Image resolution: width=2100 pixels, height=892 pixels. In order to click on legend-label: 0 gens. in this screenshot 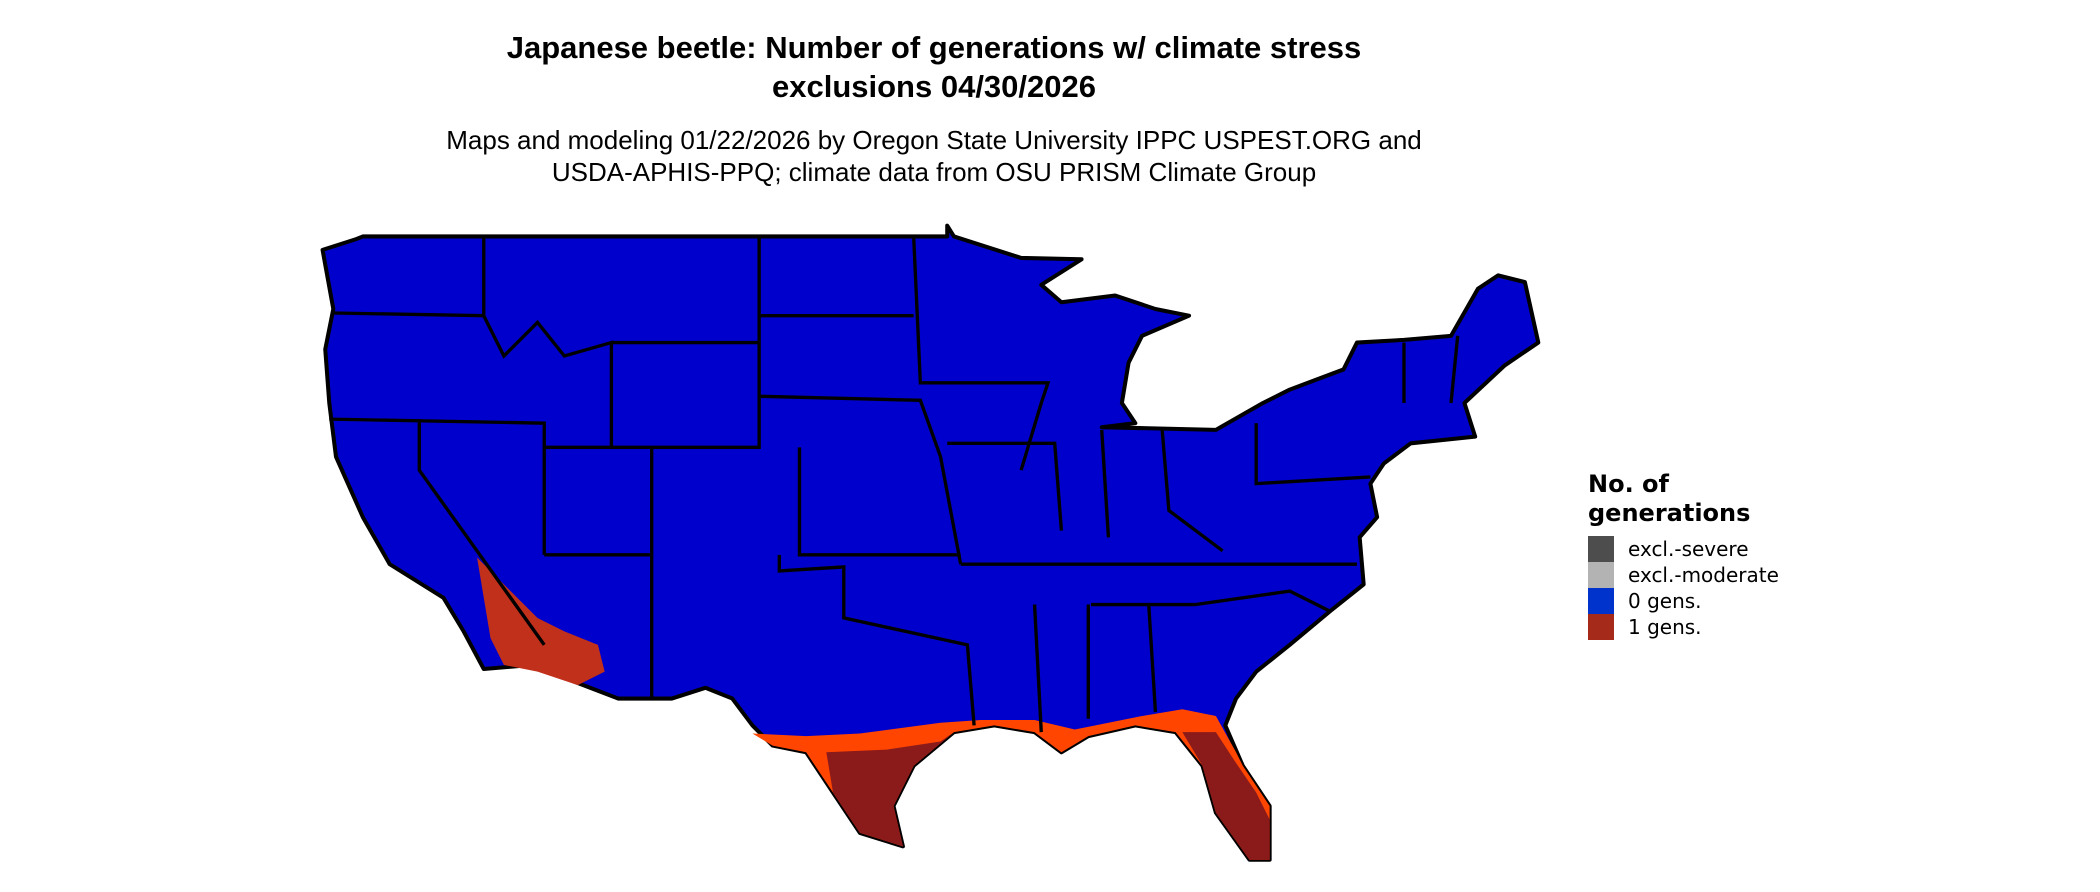, I will do `click(1665, 601)`.